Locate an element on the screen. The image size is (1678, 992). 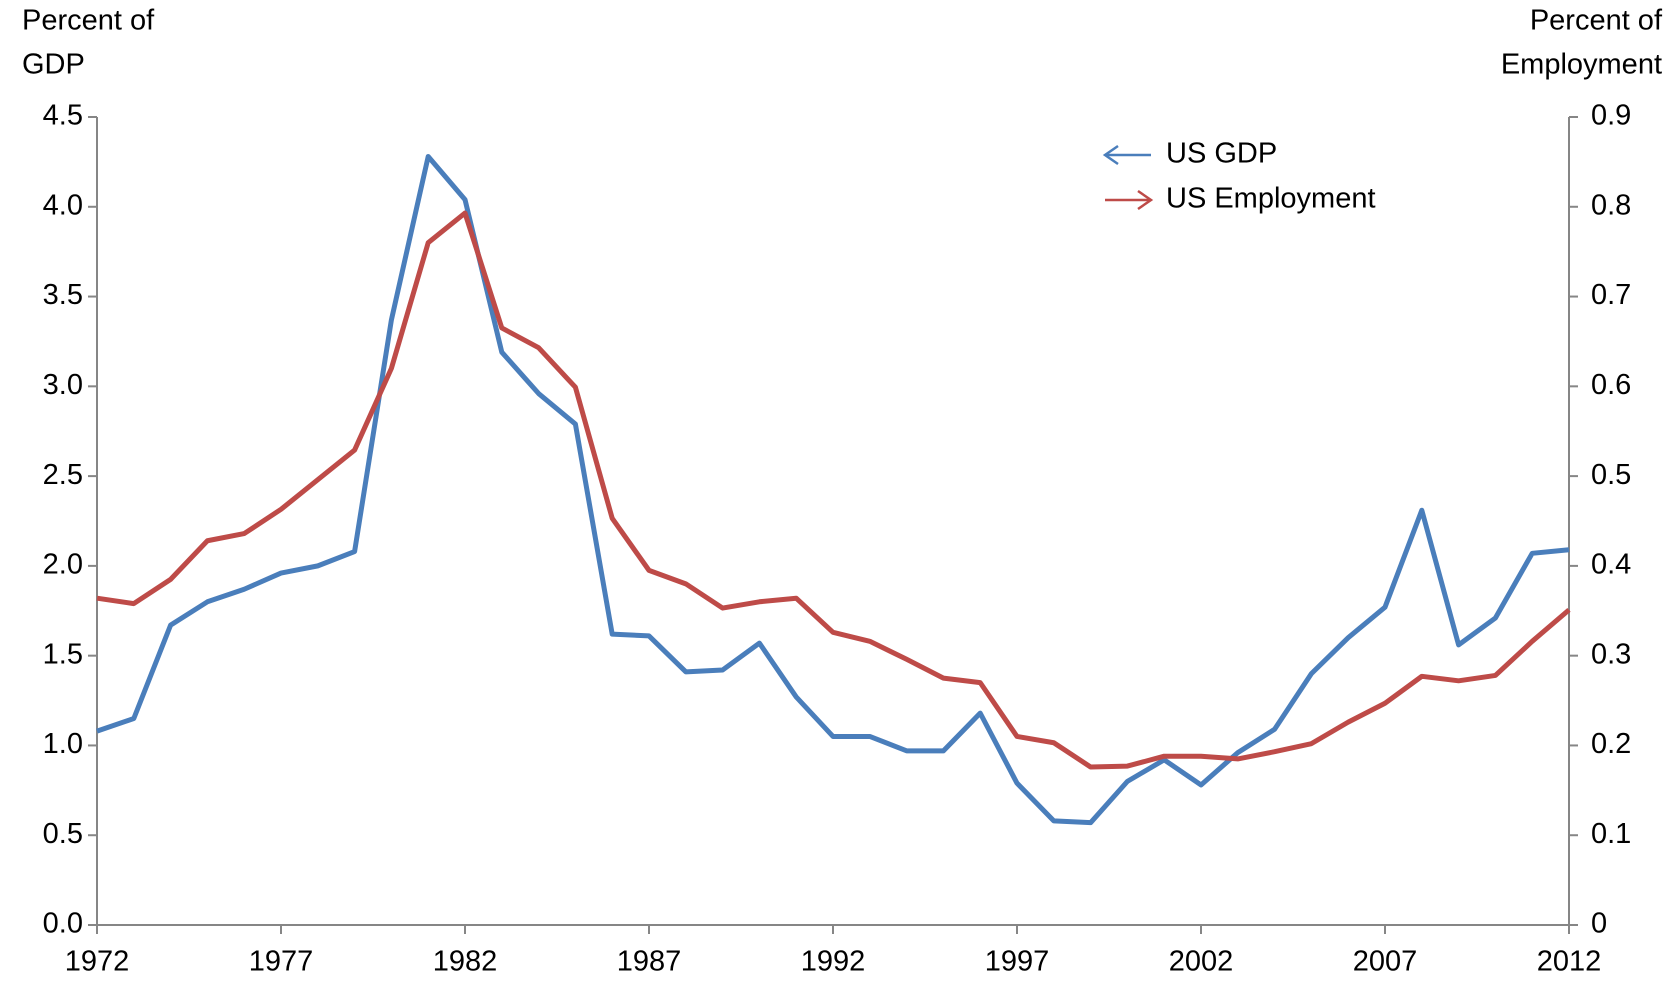
x-tick-label: 2007 is located at coordinates (1385, 962).